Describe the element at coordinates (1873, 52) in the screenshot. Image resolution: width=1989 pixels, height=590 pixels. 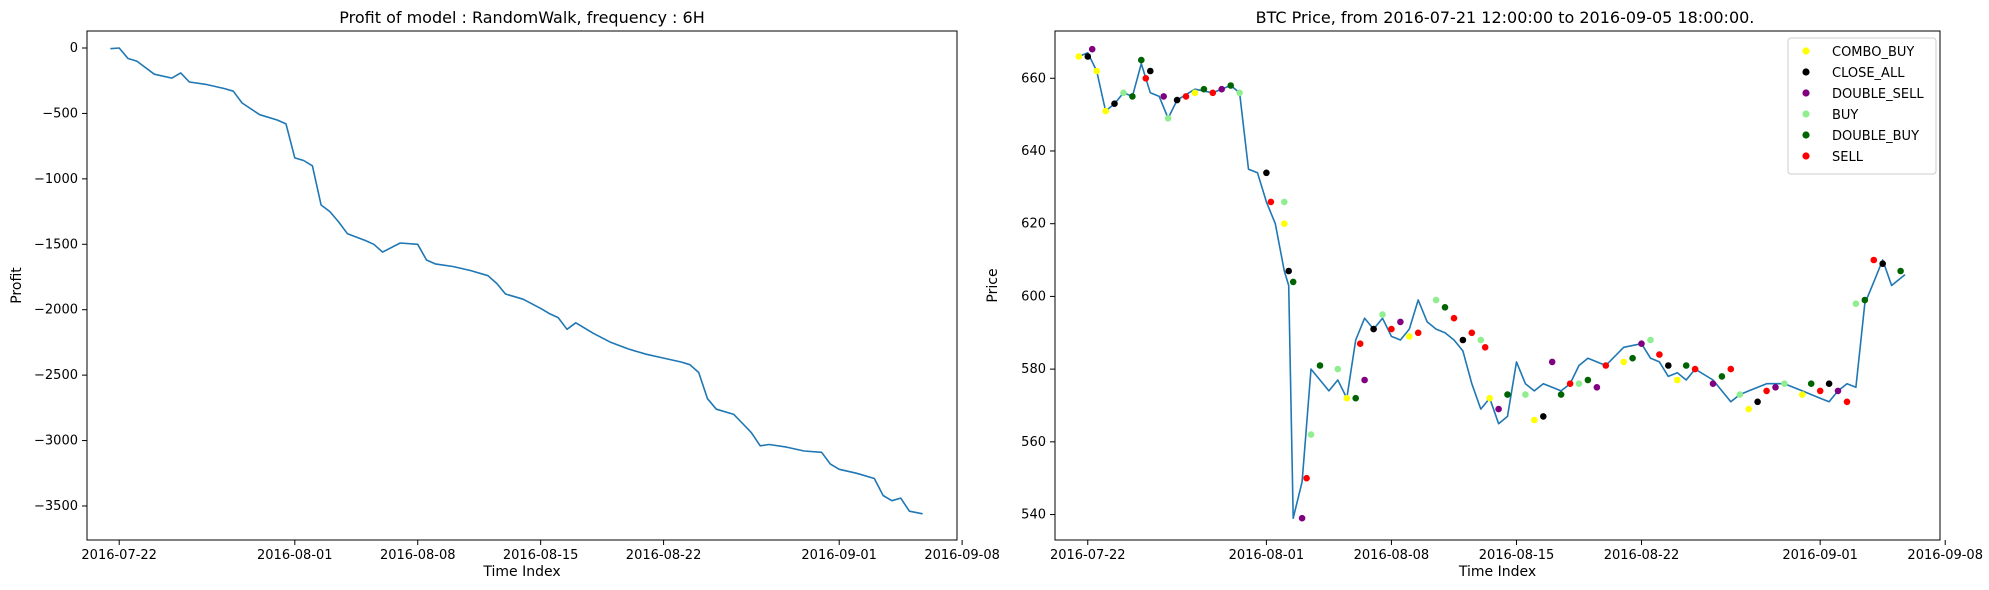
I see `legend-label: COMBO_BUY` at that location.